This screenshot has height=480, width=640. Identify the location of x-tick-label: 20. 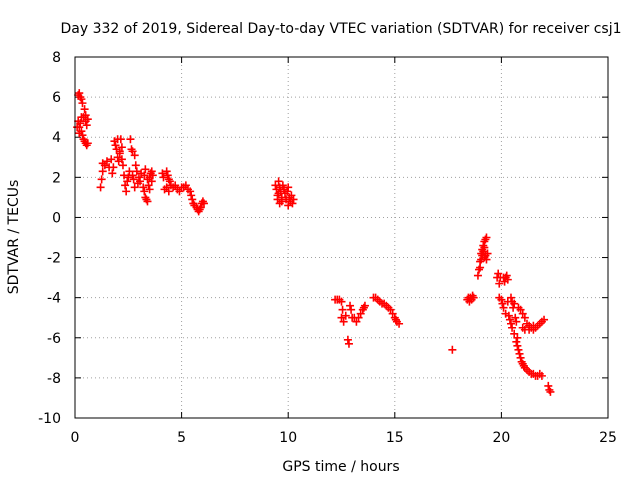
(501, 438).